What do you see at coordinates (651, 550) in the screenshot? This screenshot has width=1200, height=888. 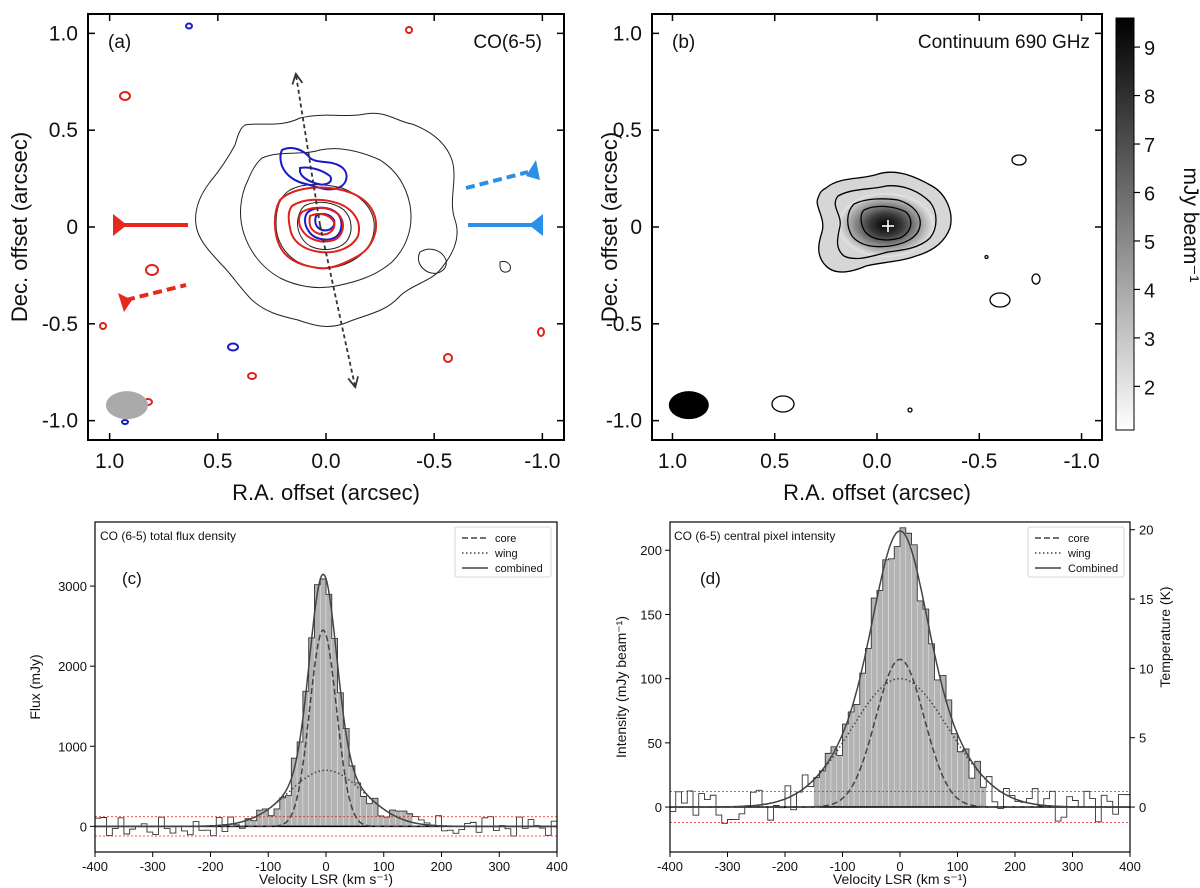 I see `y-tick-label: 200` at bounding box center [651, 550].